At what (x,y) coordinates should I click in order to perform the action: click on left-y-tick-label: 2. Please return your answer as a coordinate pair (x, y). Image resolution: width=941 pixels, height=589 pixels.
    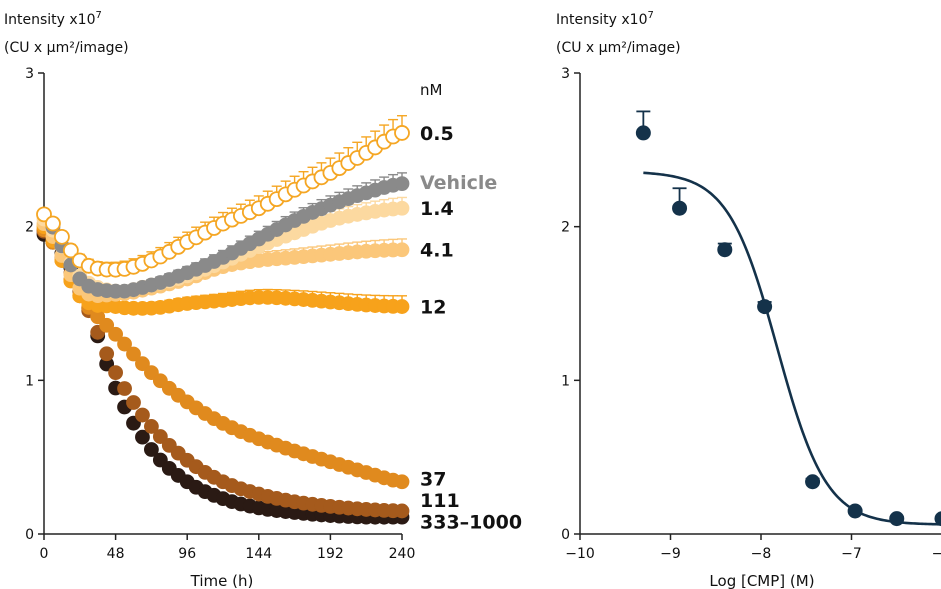
    Looking at the image, I should click on (29, 228).